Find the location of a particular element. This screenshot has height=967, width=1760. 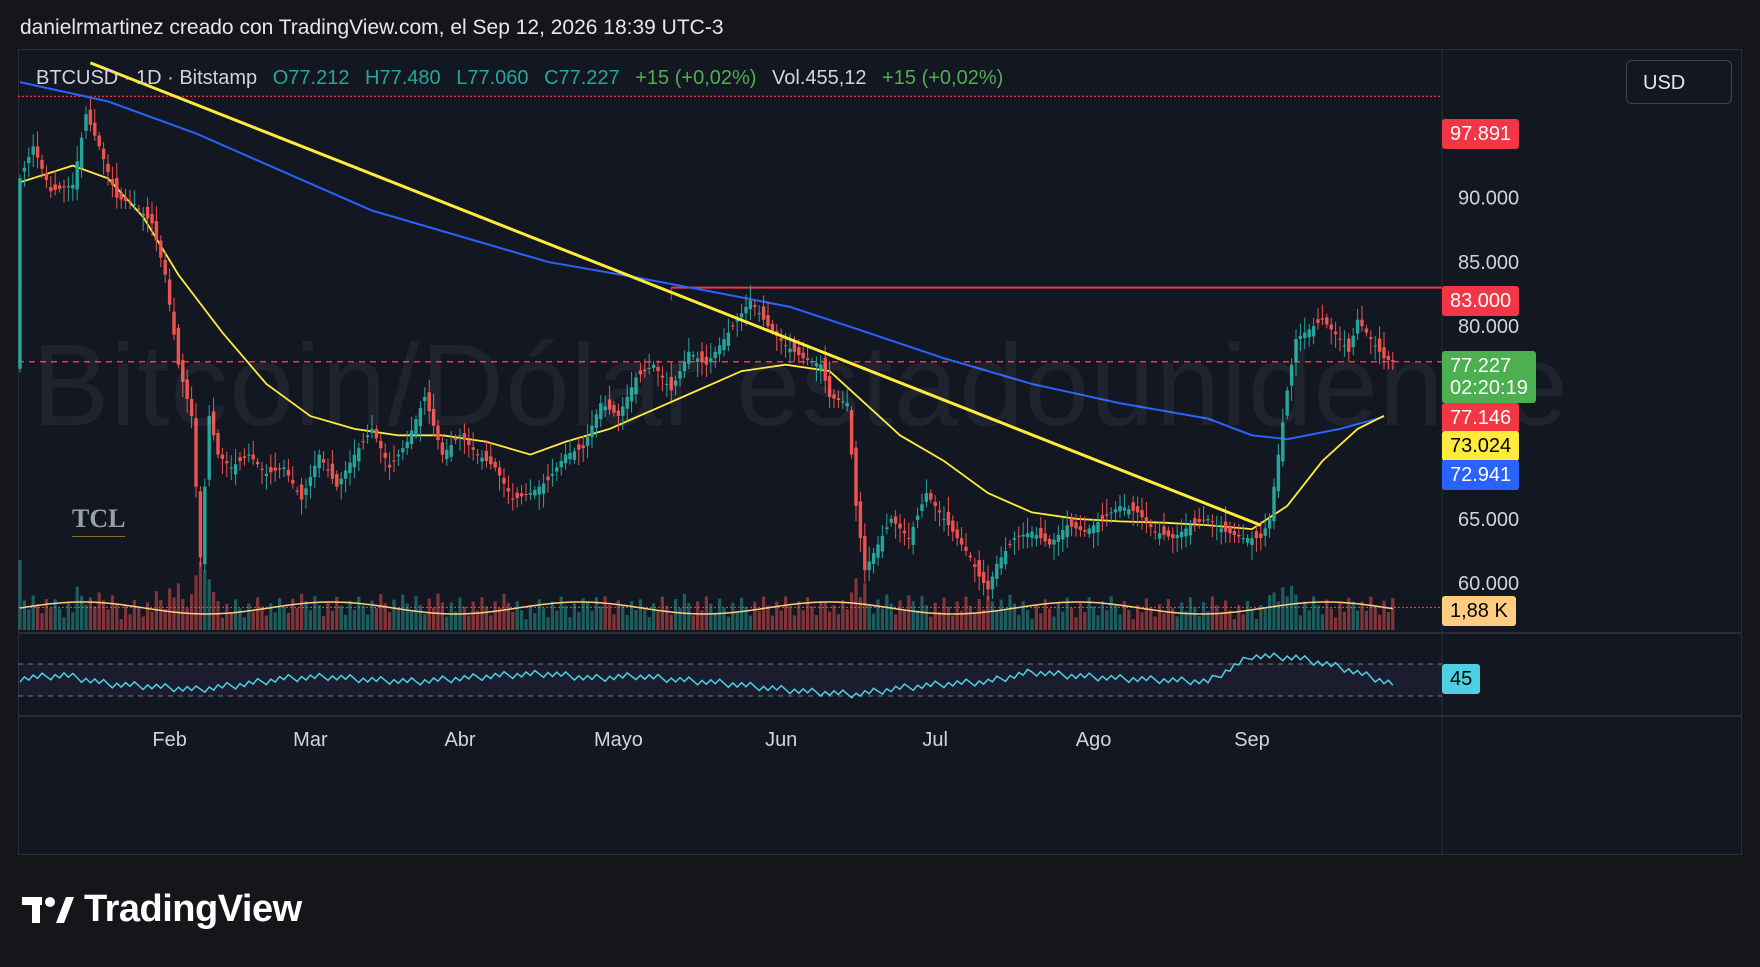

legend-symbol: BTCUSD · 1D · Bitstamp is located at coordinates (147, 78).